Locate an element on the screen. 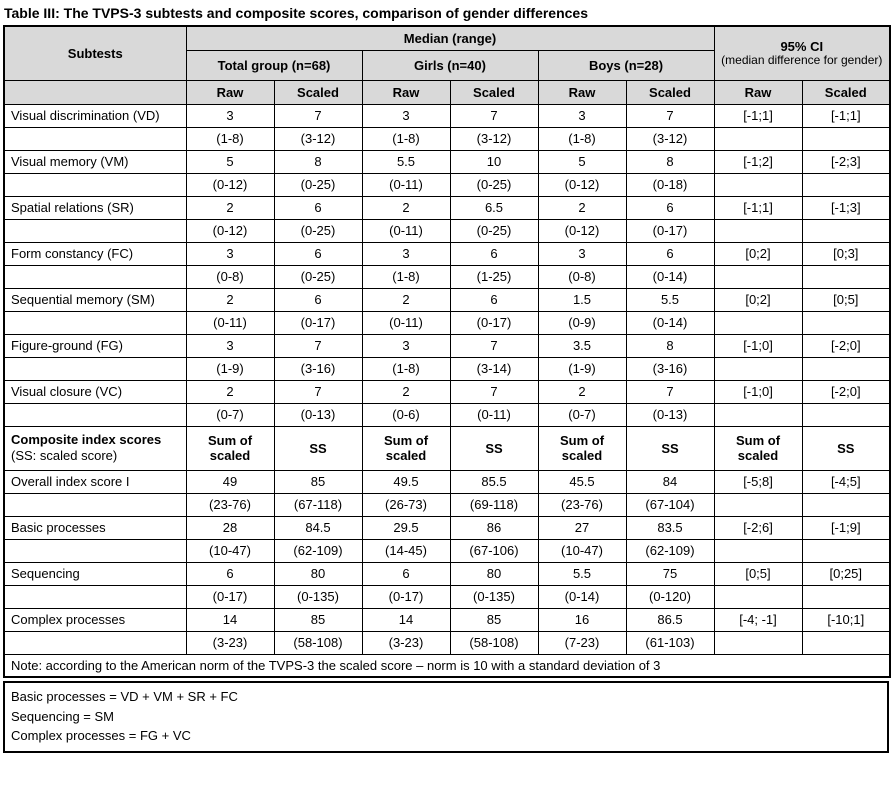 The image size is (893, 785). ci-header-title: 95% CI is located at coordinates (802, 46).